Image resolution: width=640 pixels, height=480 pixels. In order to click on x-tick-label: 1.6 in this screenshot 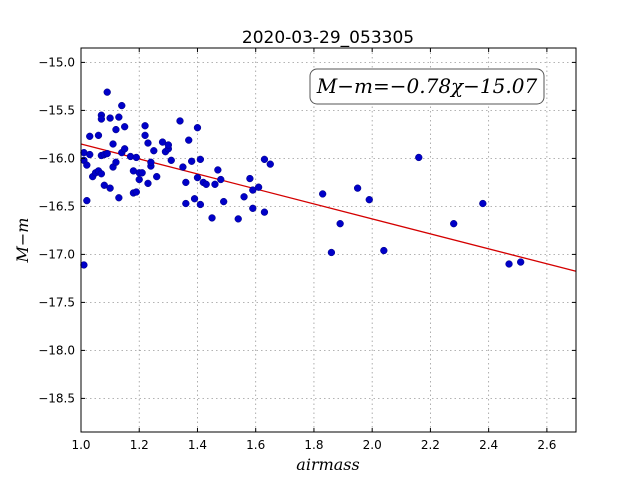, I will do `click(255, 445)`.